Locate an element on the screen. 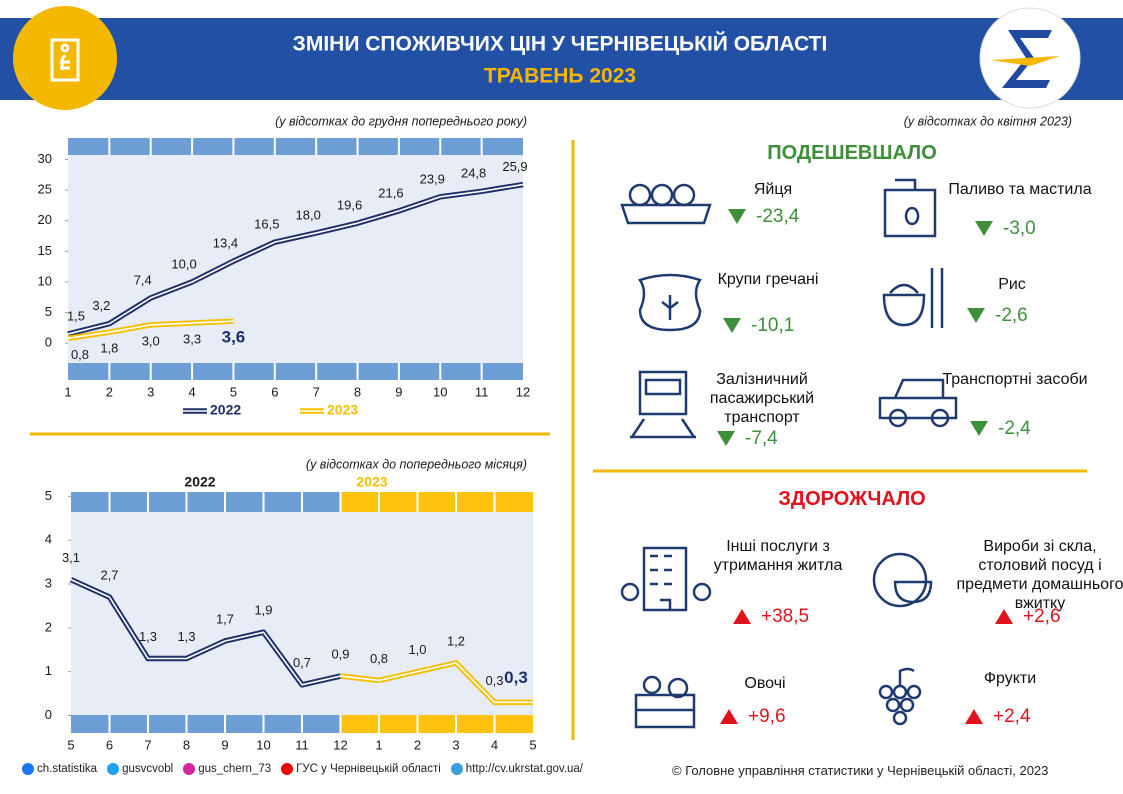 The height and width of the screenshot is (794, 1123). chart-note: (у відсотках до попереднього місяця) is located at coordinates (416, 464).